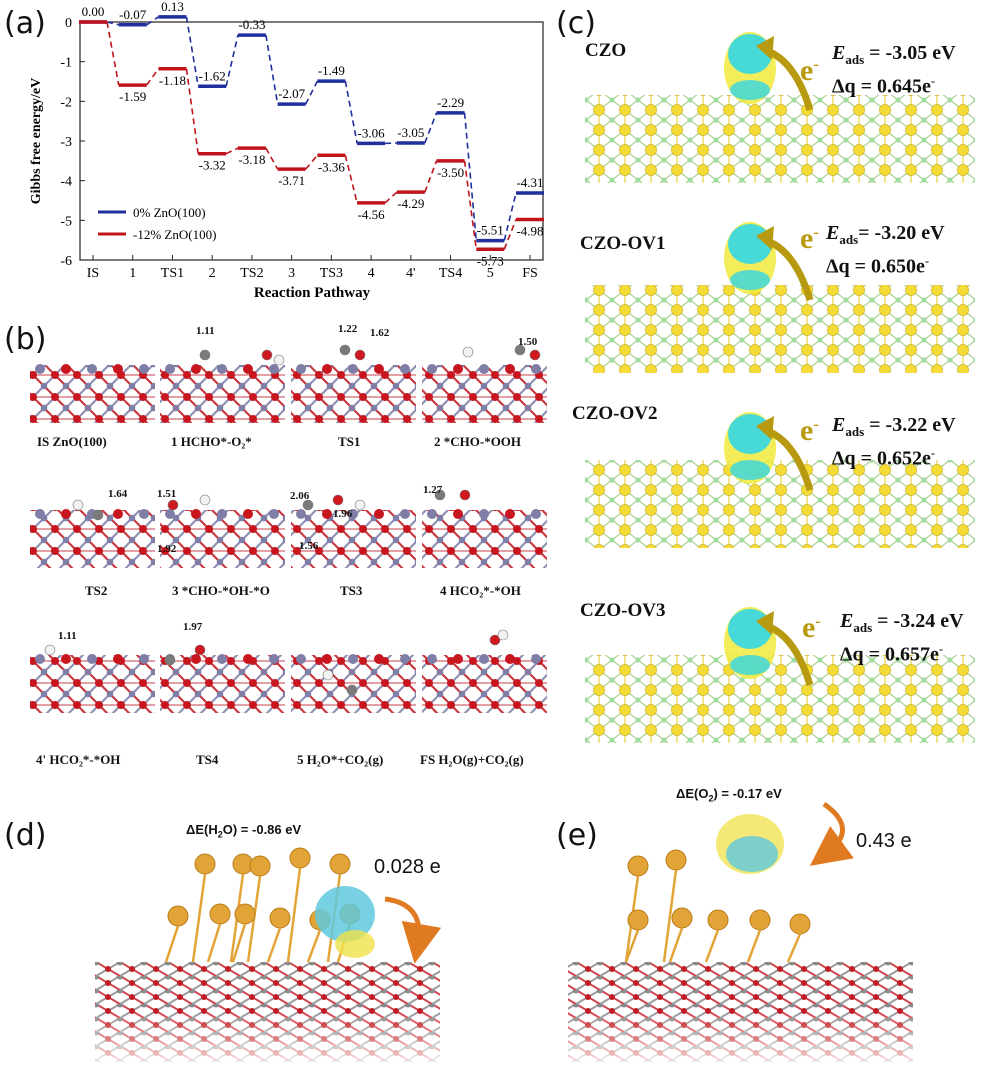 The image size is (1000, 1074). I want to click on legend-series-1: -12% ZnO(100), so click(174, 234).